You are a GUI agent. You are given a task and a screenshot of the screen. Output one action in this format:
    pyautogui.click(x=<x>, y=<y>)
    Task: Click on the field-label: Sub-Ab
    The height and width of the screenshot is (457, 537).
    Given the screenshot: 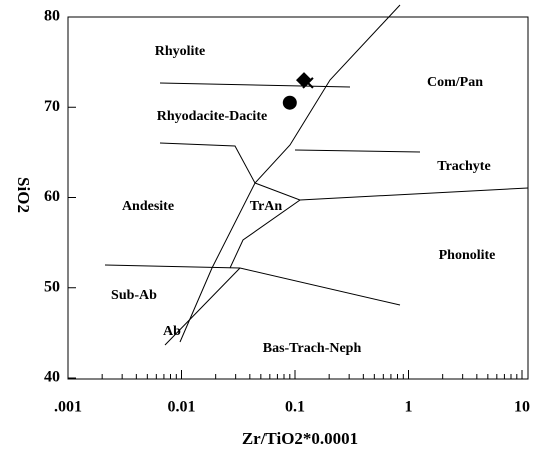 What is the action you would take?
    pyautogui.click(x=134, y=295)
    